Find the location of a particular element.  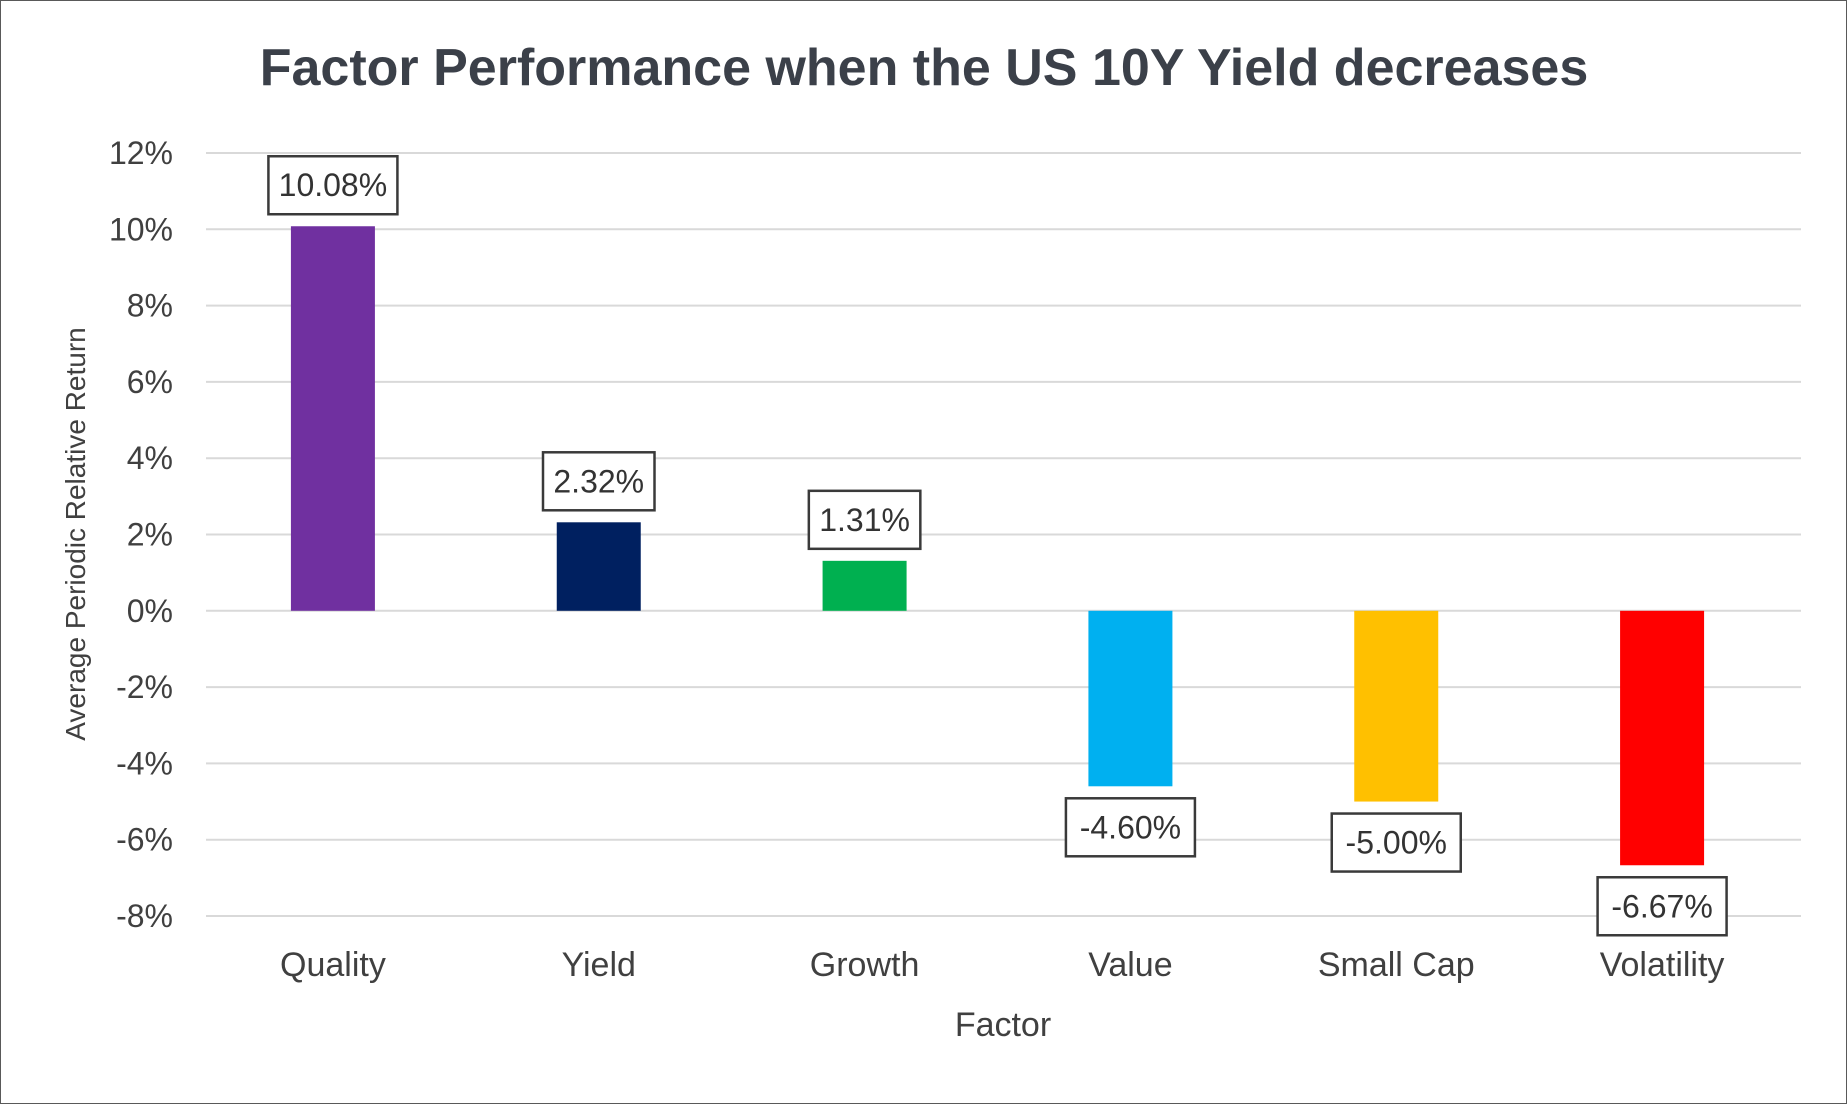

y-tick-label: -6% is located at coordinates (144, 840).